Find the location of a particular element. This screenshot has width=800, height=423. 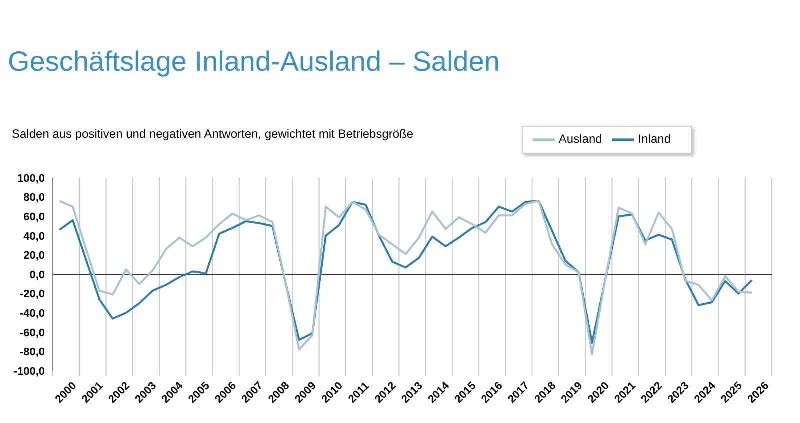

y-tick-label: 40,0 is located at coordinates (34, 236).